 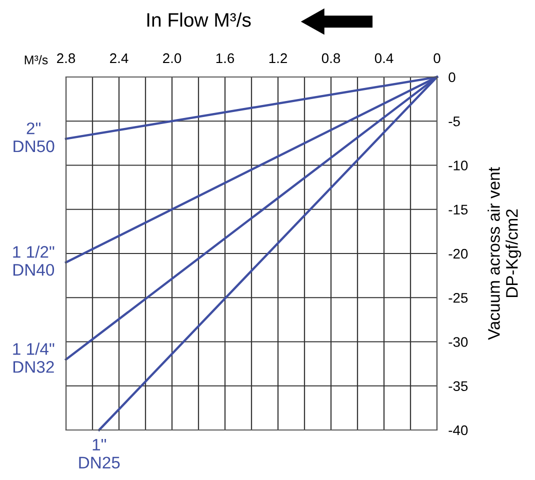 What do you see at coordinates (452, 77) in the screenshot?
I see `y-tick-label: 0` at bounding box center [452, 77].